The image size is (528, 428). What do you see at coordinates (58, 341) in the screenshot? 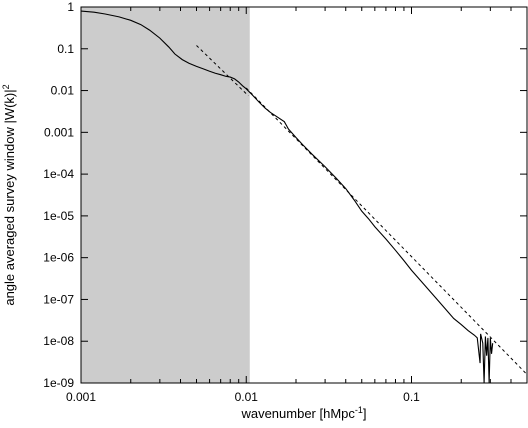
I see `y-tick-label: 1e-08` at bounding box center [58, 341].